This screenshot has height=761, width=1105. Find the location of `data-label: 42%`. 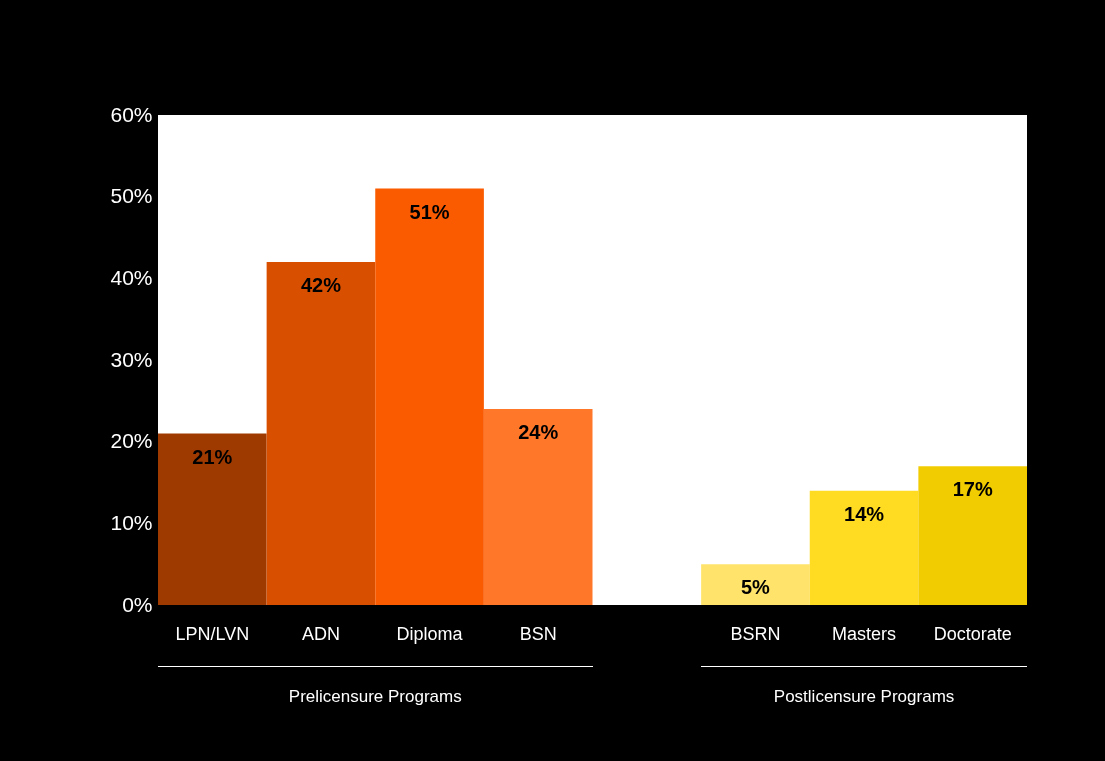

data-label: 42% is located at coordinates (321, 285).